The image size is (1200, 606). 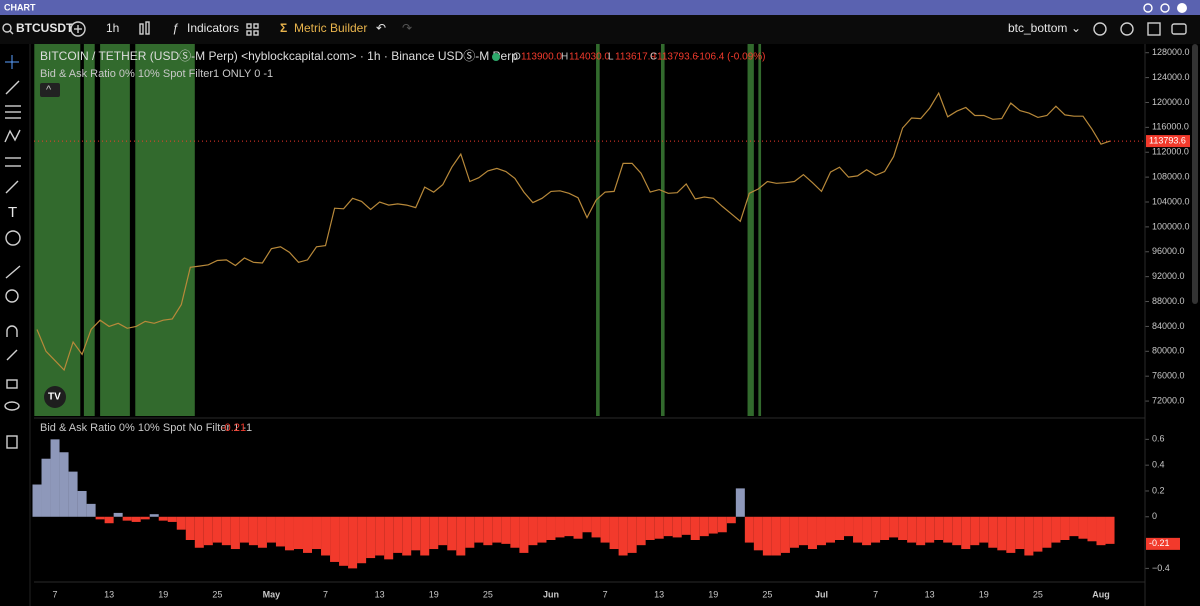 I want to click on x-tick-label: May, so click(x=272, y=594).